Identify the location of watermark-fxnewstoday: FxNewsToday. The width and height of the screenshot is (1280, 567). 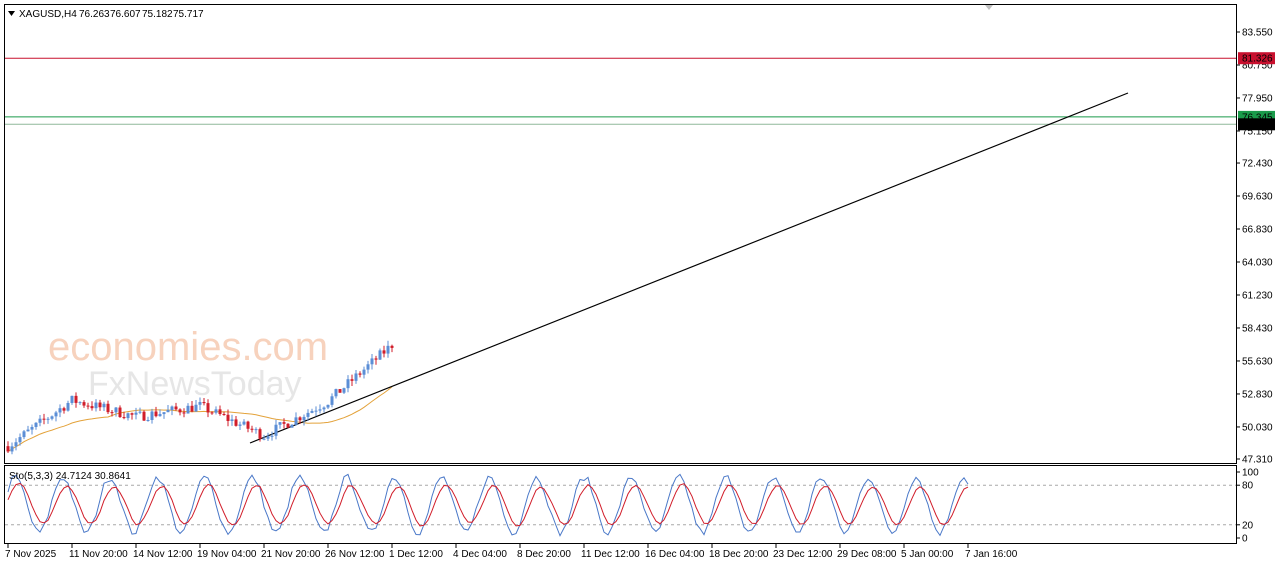
(195, 384).